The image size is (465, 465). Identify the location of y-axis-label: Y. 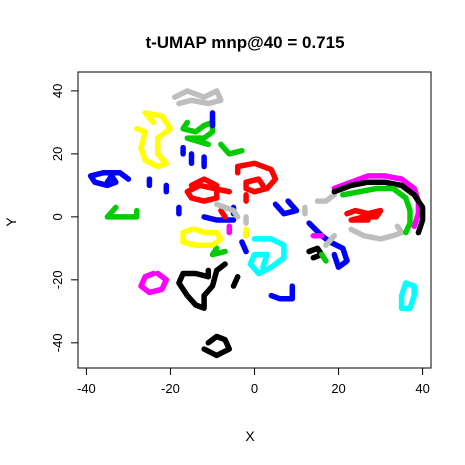
(11, 222).